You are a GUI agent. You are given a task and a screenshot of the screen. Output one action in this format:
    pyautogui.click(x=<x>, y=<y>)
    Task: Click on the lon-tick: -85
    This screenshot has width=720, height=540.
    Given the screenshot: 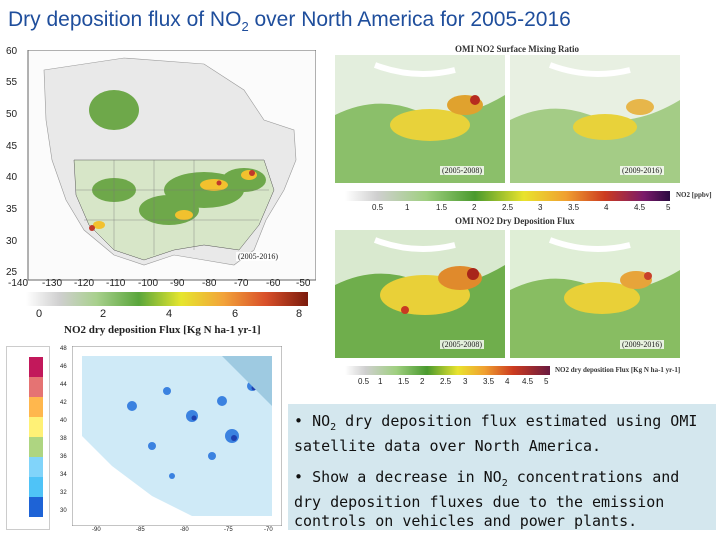 What is the action you would take?
    pyautogui.click(x=140, y=530)
    